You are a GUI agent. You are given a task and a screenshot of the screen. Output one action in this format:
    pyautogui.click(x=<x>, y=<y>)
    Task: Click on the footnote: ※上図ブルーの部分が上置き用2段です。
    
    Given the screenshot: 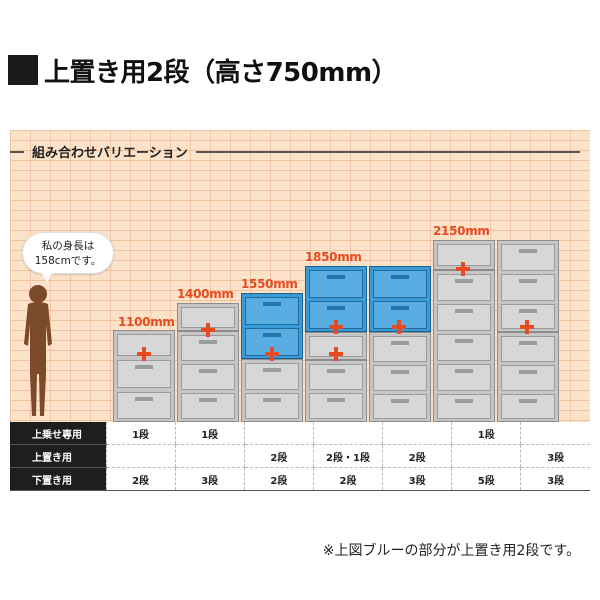 What is the action you would take?
    pyautogui.click(x=451, y=551)
    